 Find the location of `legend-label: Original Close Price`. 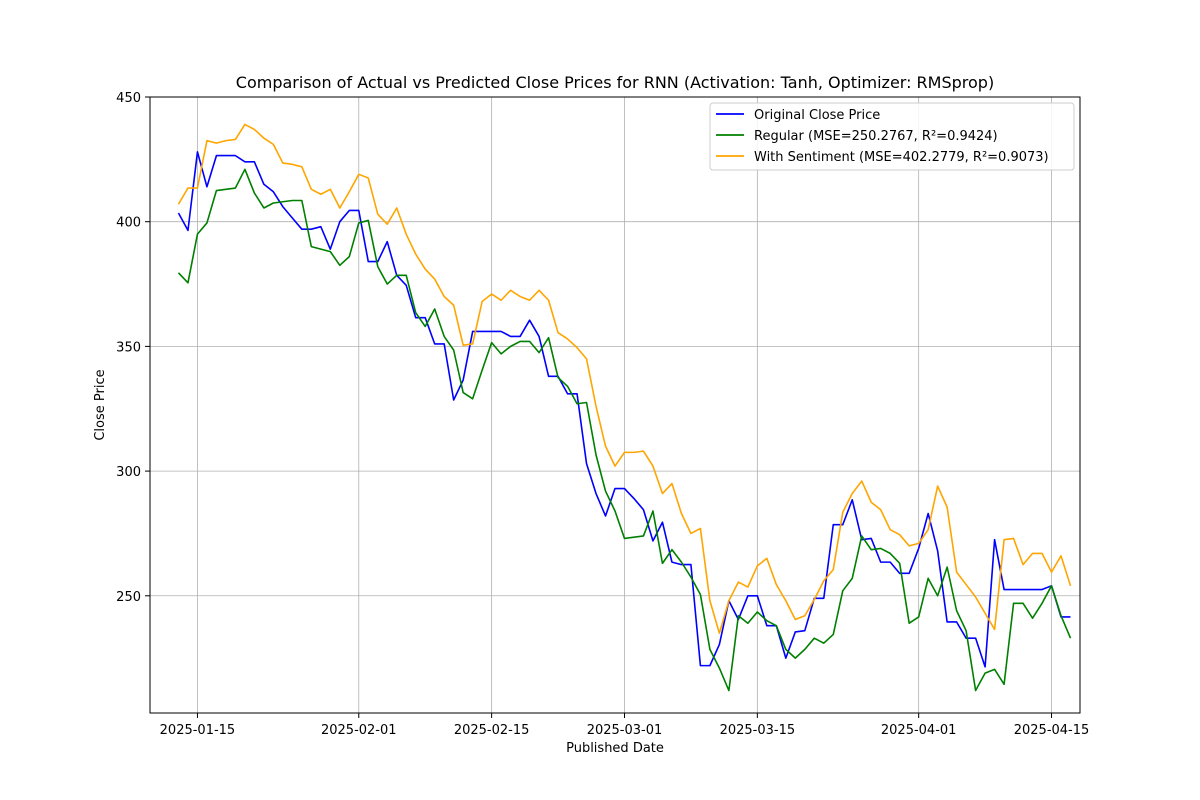

legend-label: Original Close Price is located at coordinates (817, 115).